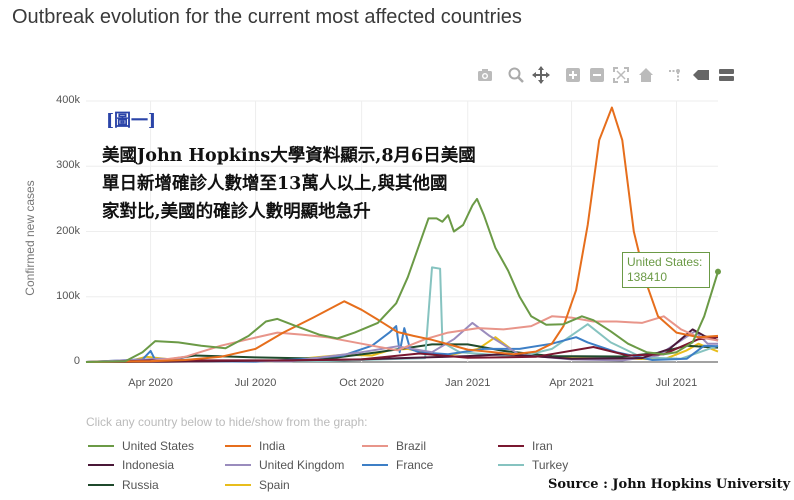  I want to click on tooltip-label: United States:, so click(665, 262).